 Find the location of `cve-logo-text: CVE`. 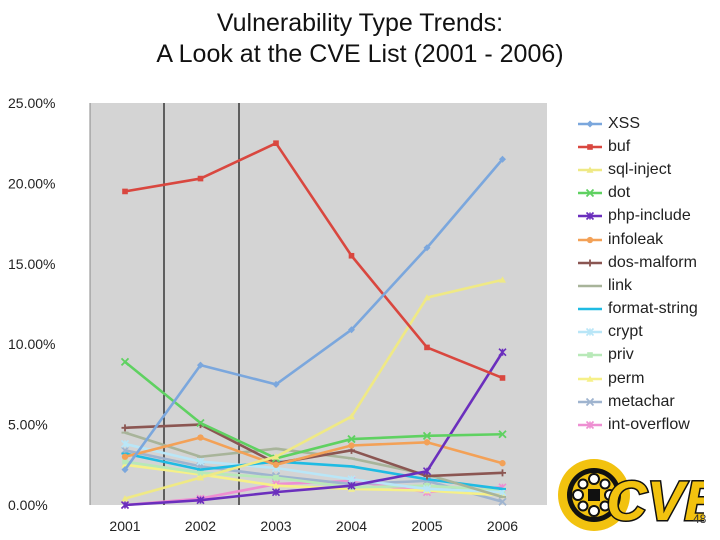

cve-logo-text: CVE is located at coordinates (655, 500).